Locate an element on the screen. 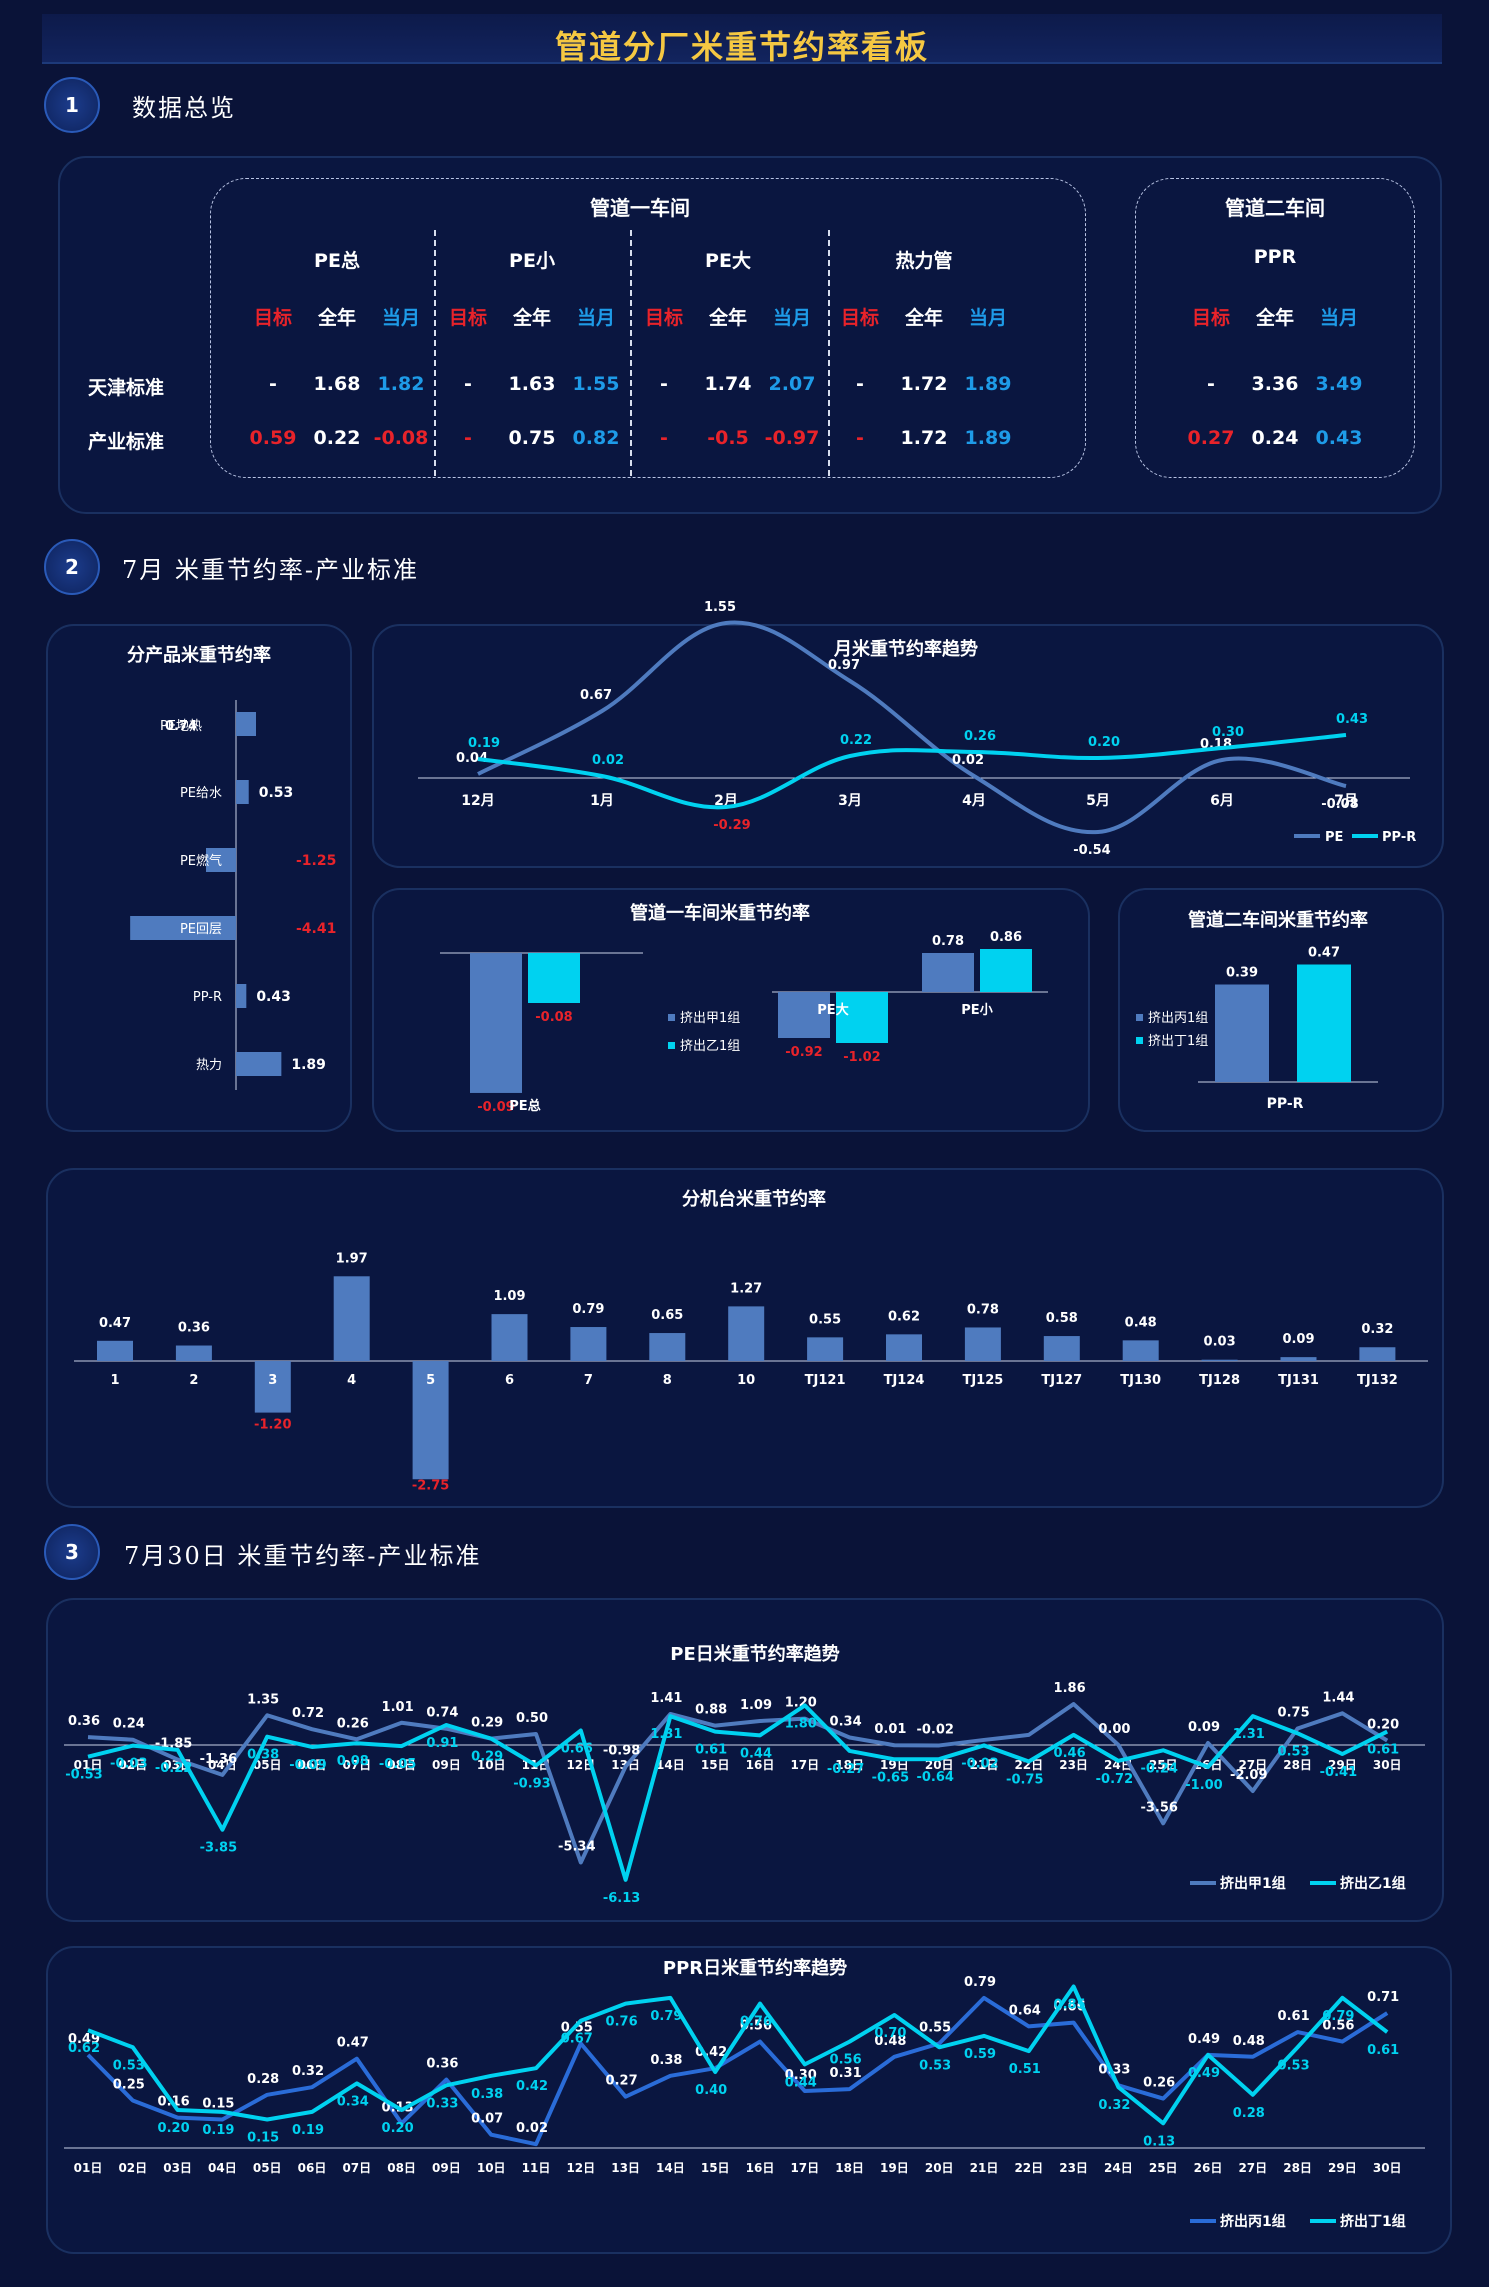 This screenshot has width=1489, height=2287. machine-value-label: 0.62 is located at coordinates (904, 1316).